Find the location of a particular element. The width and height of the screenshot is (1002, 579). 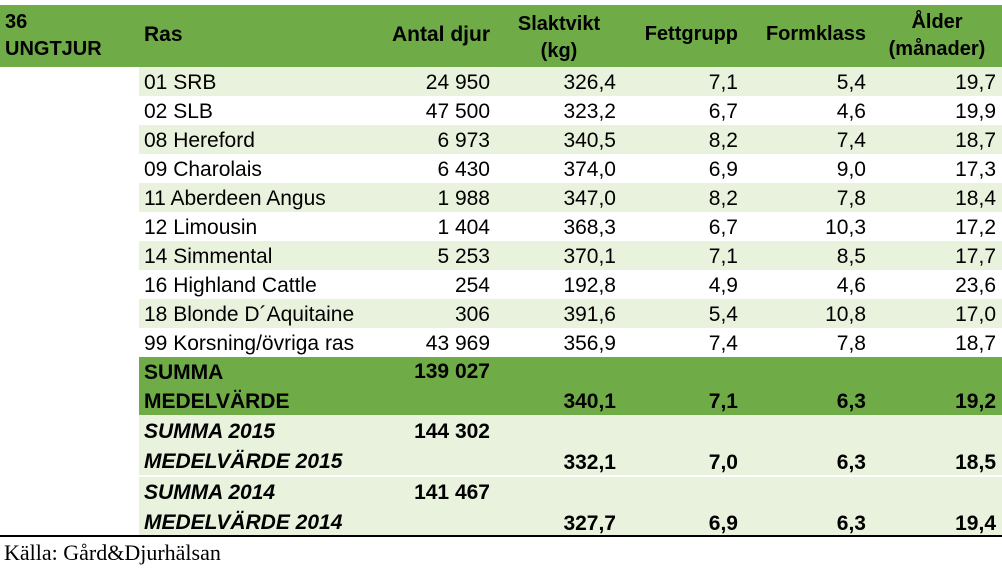

cell-slaktvikt: 347,0 is located at coordinates (559, 197).